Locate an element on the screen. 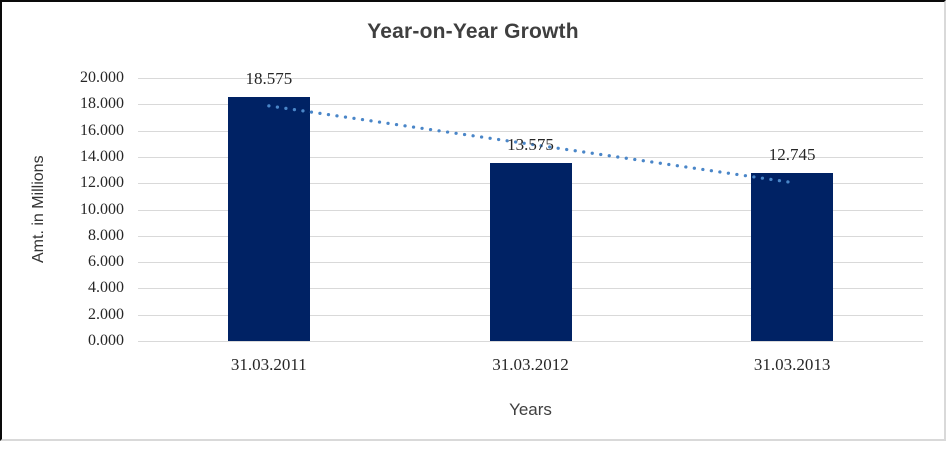  y-tick-label: 12.000 is located at coordinates (102, 183).